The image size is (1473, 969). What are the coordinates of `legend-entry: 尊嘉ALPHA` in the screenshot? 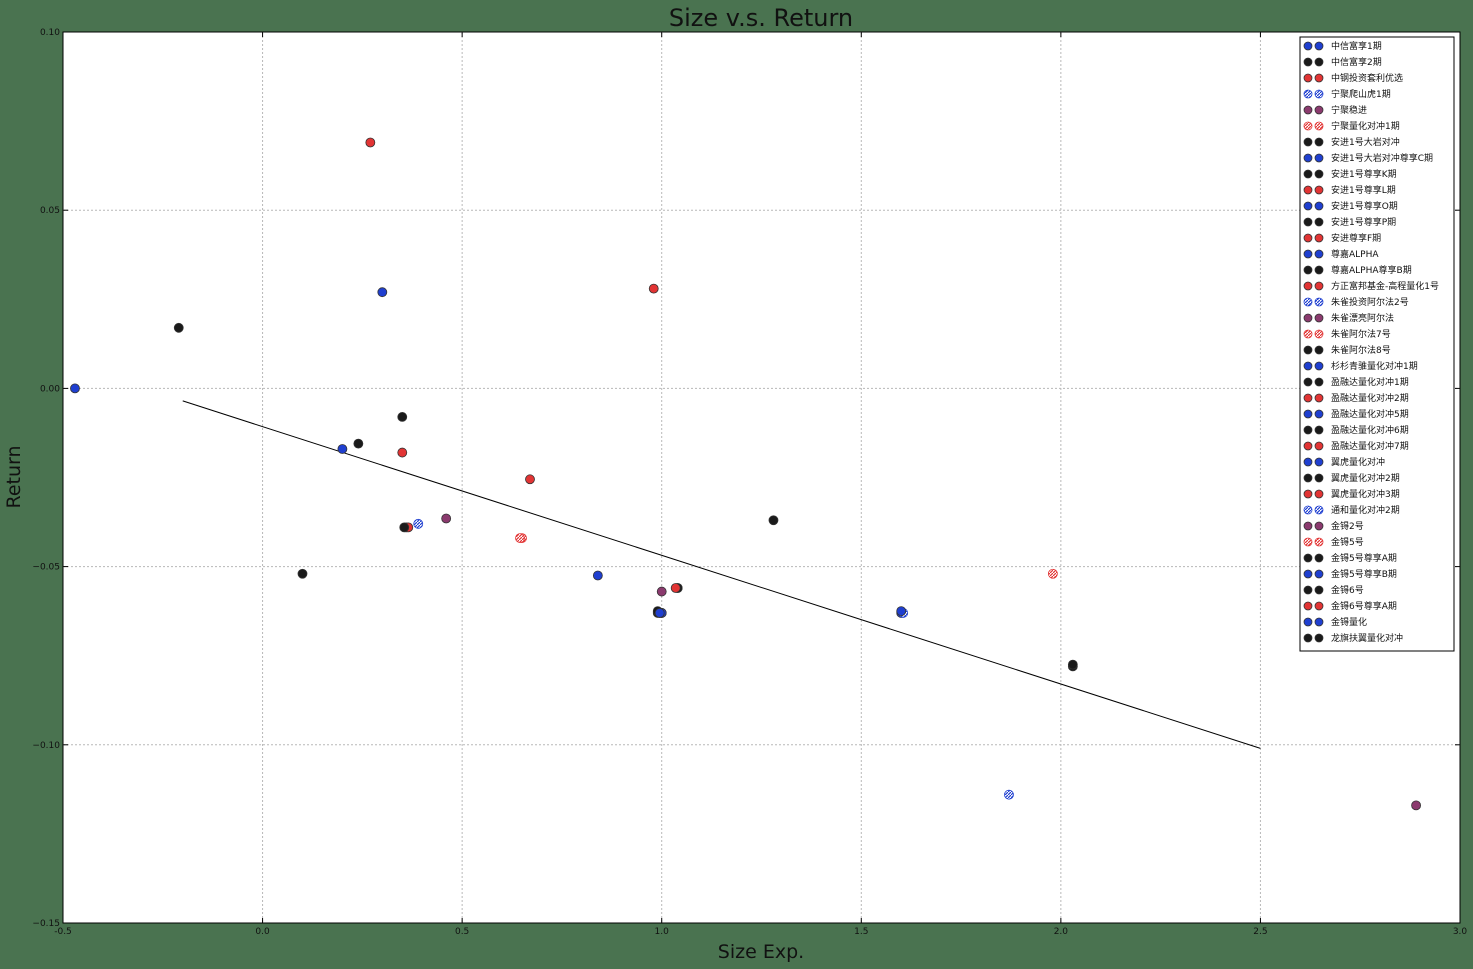 It's located at (1355, 254).